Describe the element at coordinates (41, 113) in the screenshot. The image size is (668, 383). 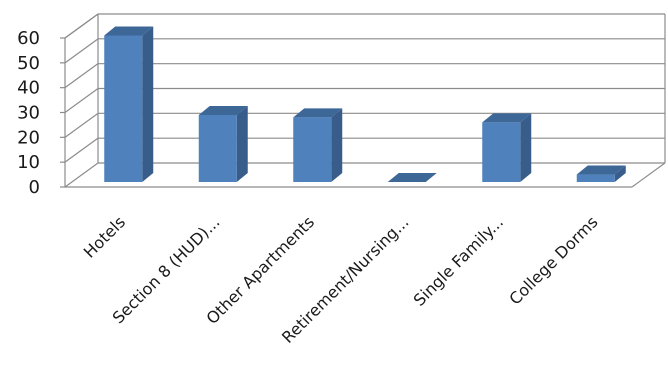
I see `y-axis-ticks: 0 10 20 30 40 50 60` at that location.